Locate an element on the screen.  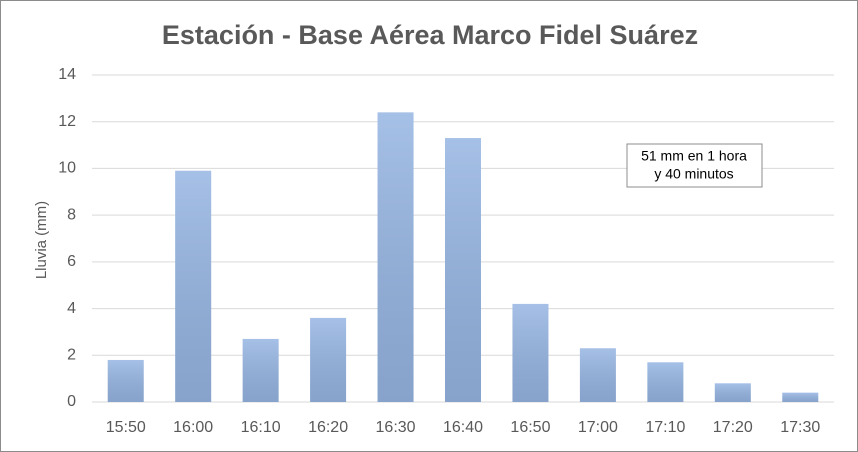
y-tick-label: 4 is located at coordinates (71, 308).